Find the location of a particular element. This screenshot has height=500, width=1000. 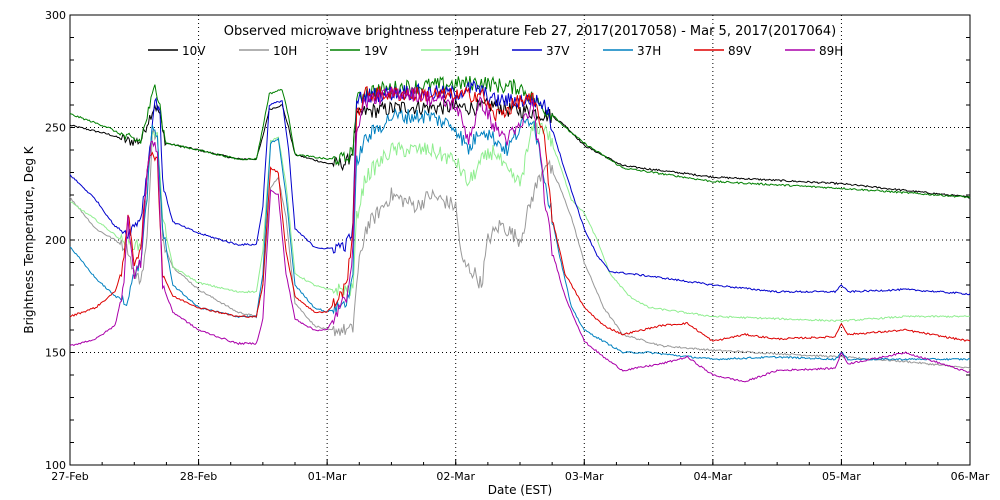

x-tick-label: 06-Mar is located at coordinates (970, 476).